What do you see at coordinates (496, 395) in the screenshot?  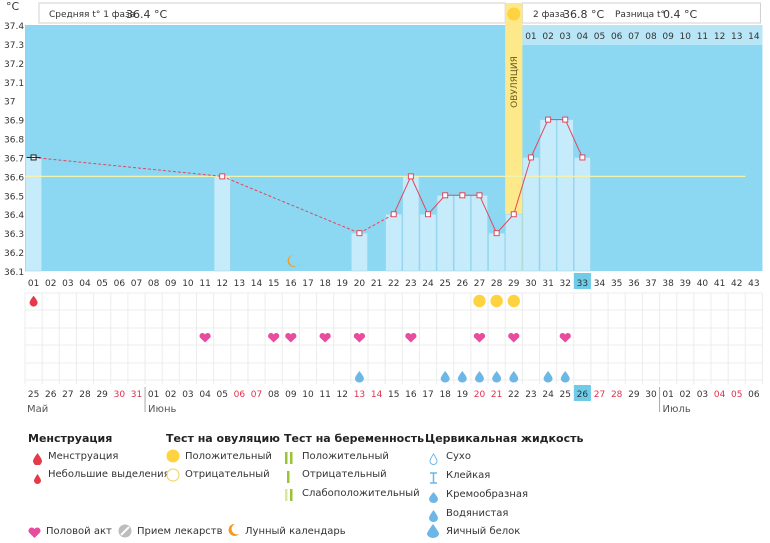 I see `calendar-date: 21` at bounding box center [496, 395].